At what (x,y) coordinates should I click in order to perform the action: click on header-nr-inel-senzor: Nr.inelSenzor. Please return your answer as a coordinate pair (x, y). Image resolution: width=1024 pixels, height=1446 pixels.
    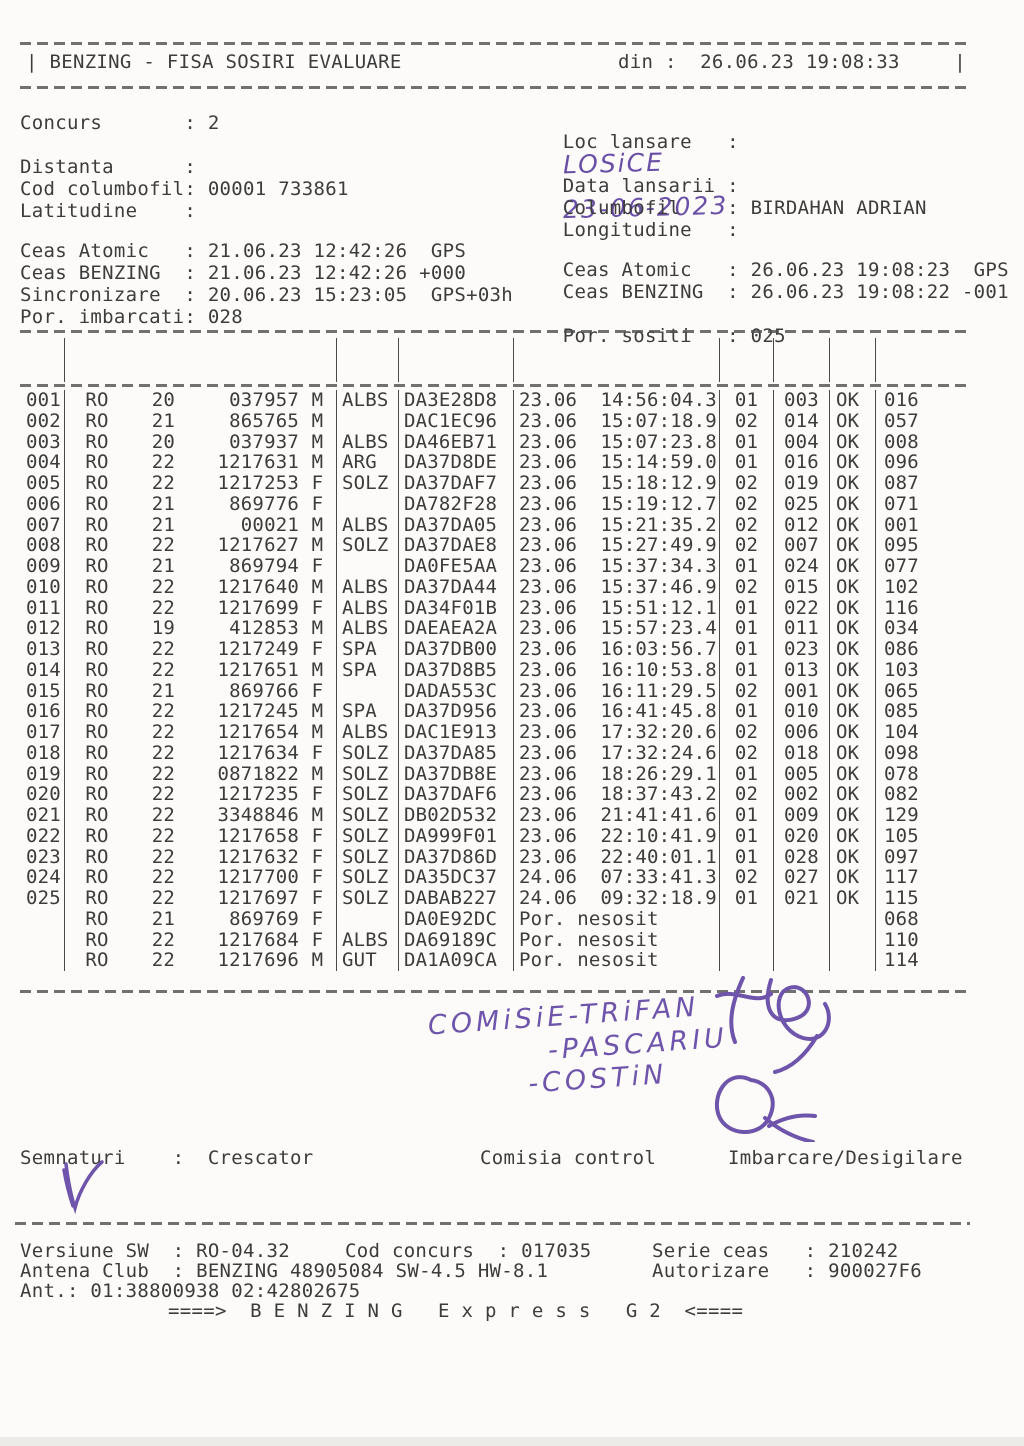
    Looking at the image, I should click on (456, 360).